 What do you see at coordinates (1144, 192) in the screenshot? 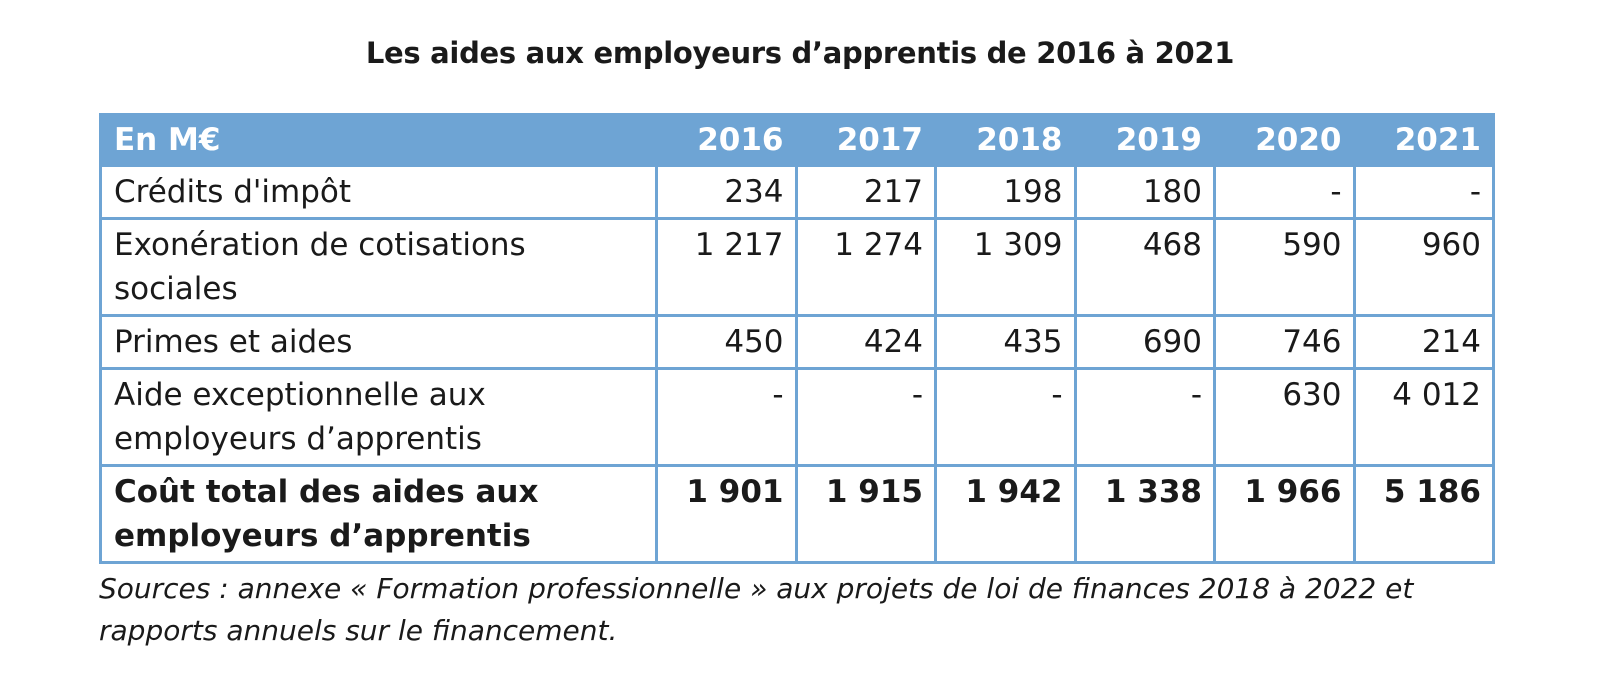
I see `table-cell: 180` at bounding box center [1144, 192].